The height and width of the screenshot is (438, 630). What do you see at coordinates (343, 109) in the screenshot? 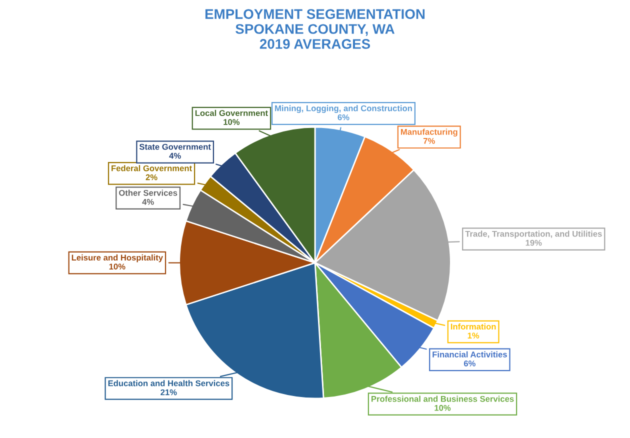
I see `slice-label: Mining, Logging, and Construction` at bounding box center [343, 109].